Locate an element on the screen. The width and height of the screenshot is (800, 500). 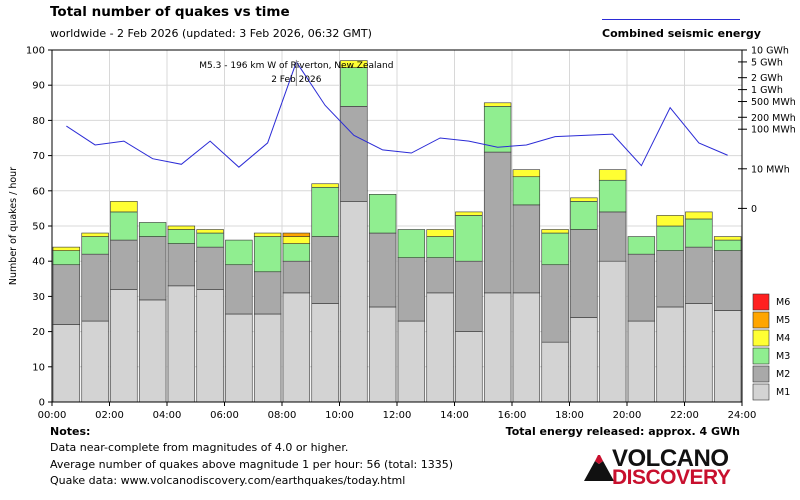
x-tick-label: 08:00 is located at coordinates (282, 415).